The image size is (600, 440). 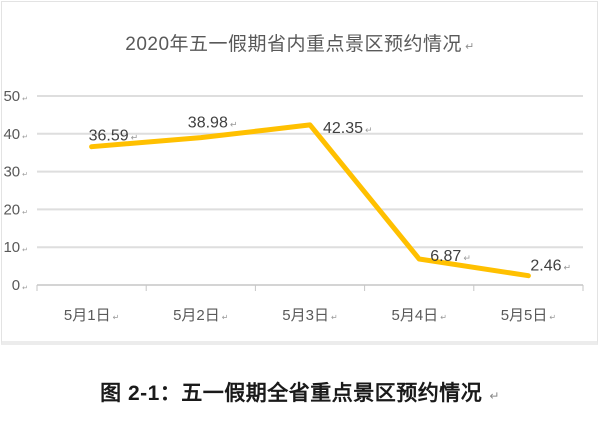 I want to click on data-point-label: 2.46 ↵, so click(x=550, y=266).